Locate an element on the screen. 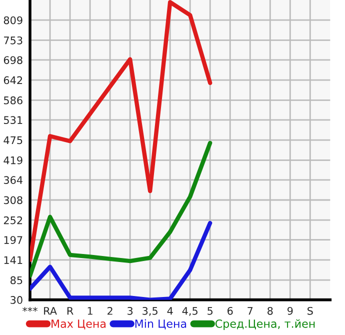 This screenshot has height=335, width=345. y-tick-label: 642 is located at coordinates (13, 80).